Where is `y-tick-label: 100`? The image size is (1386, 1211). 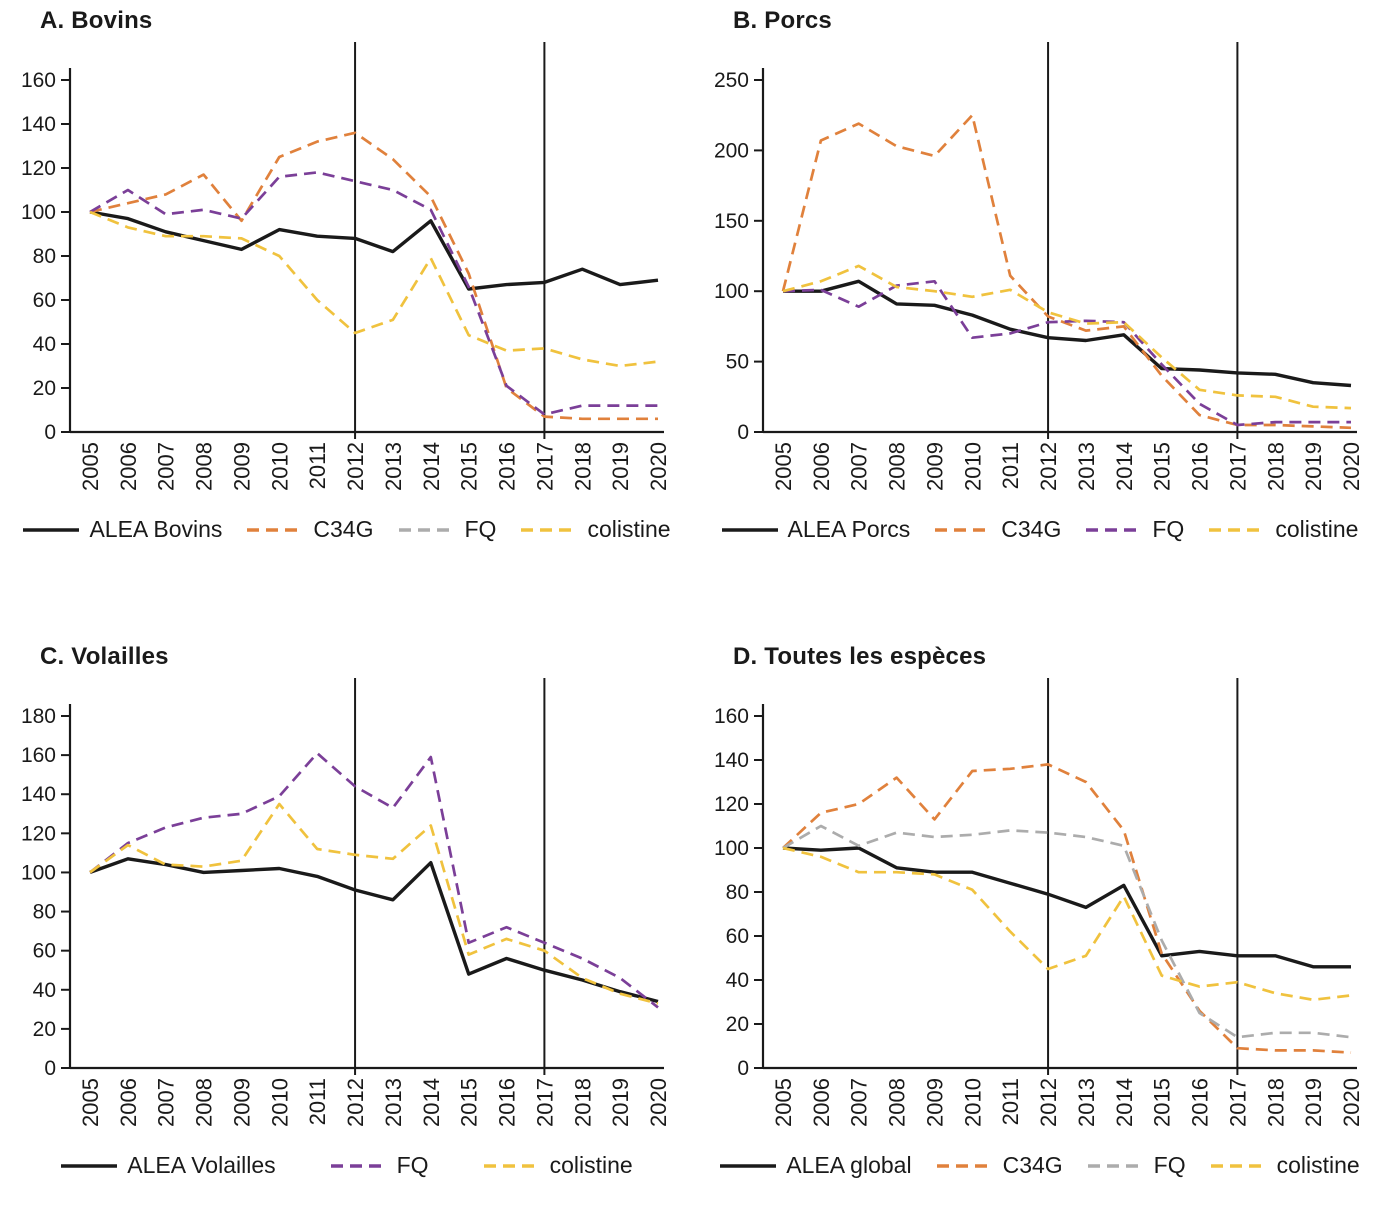
y-tick-label: 100 is located at coordinates (731, 848).